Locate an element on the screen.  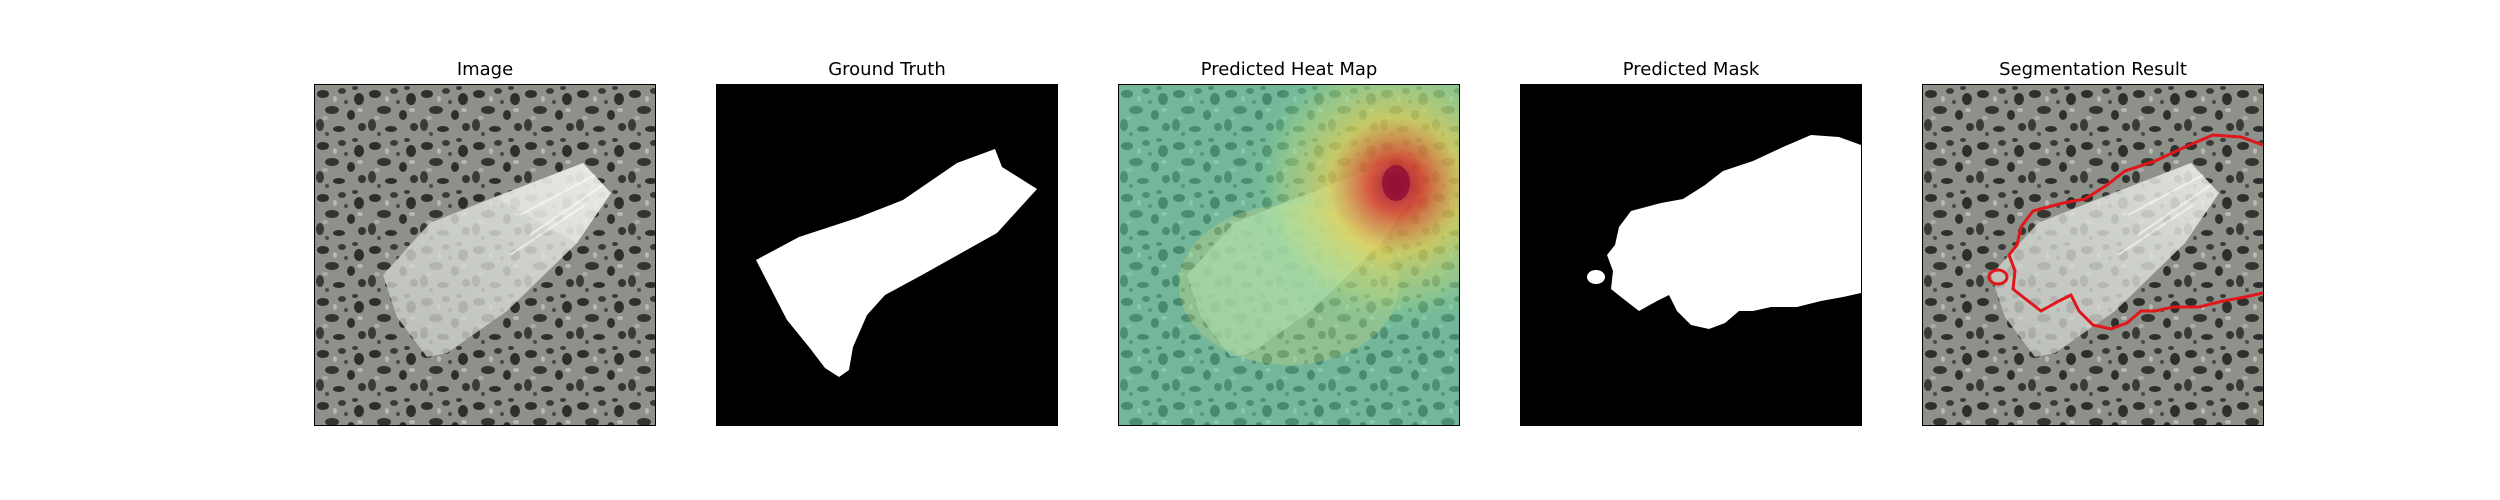
panel-title: Predicted Heat Map is located at coordinates (1289, 69).